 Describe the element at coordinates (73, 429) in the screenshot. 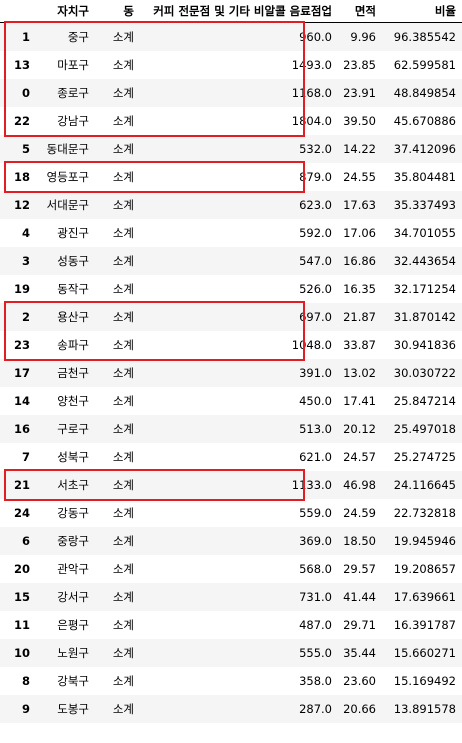

I see `district-cell: 구로구` at that location.